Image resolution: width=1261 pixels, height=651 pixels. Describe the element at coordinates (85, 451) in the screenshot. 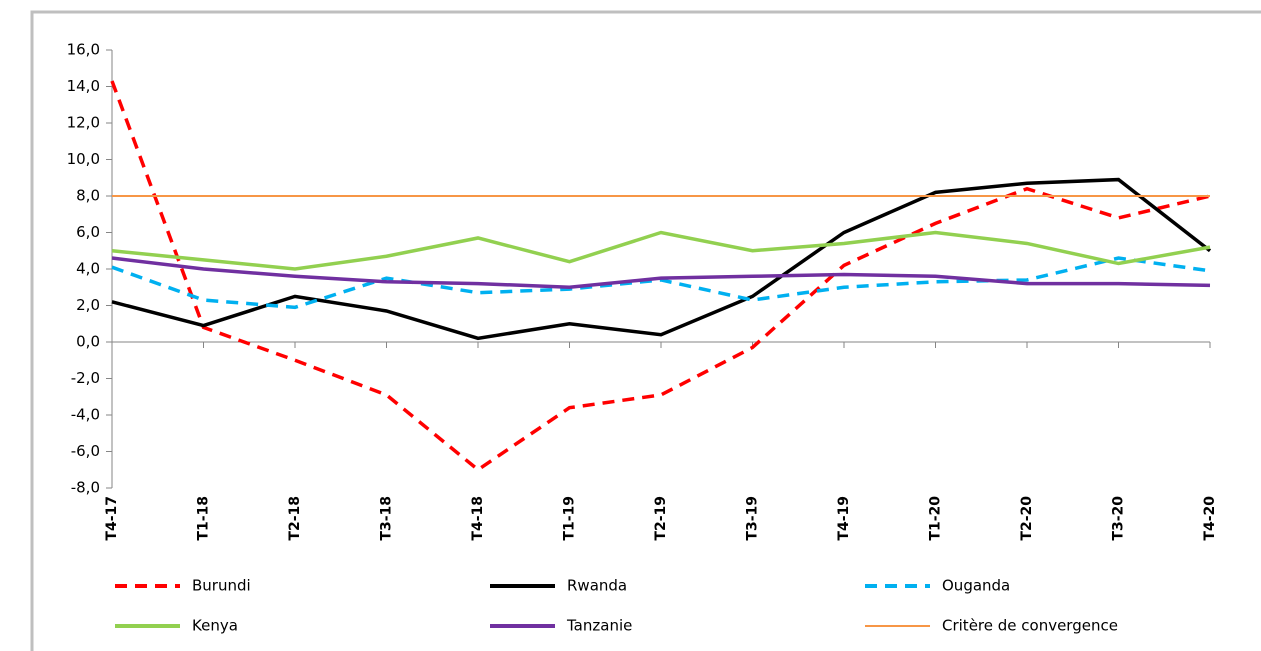

I see `y-tick-label: -6,0` at that location.